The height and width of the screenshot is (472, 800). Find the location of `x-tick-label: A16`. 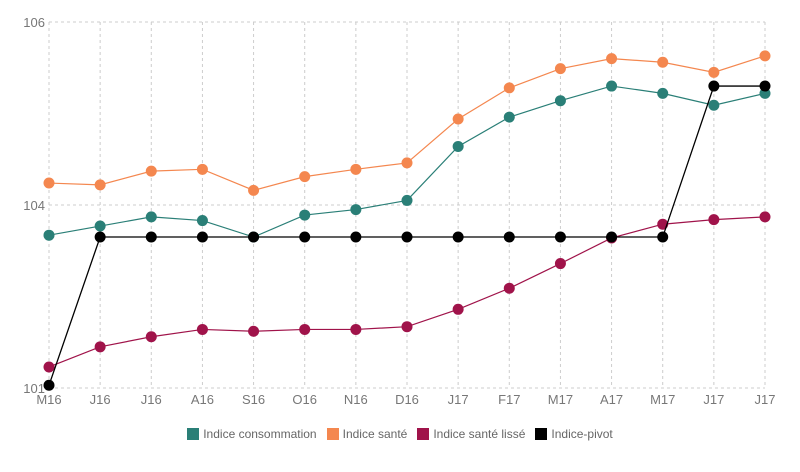

x-tick-label: A16 is located at coordinates (202, 399).